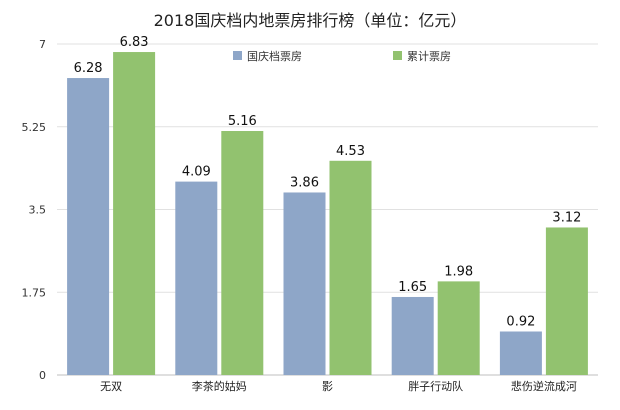 This screenshot has width=620, height=410. I want to click on y-tick-label: 7, so click(42, 44).